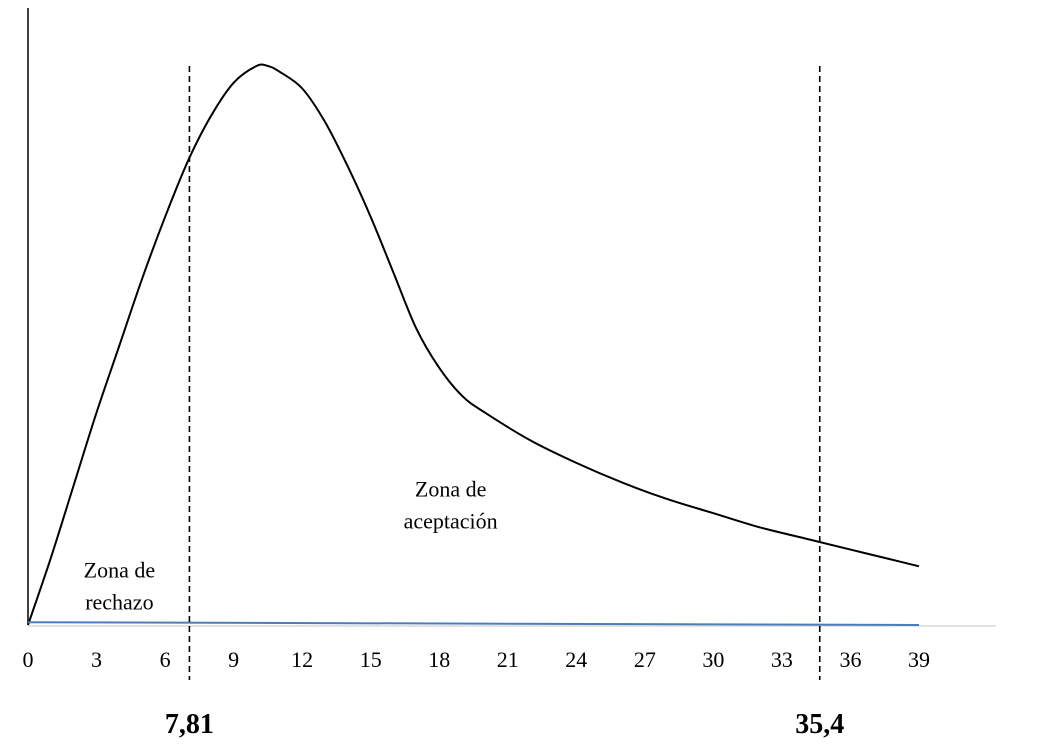  Describe the element at coordinates (919, 659) in the screenshot. I see `x-tick-label: 39` at that location.